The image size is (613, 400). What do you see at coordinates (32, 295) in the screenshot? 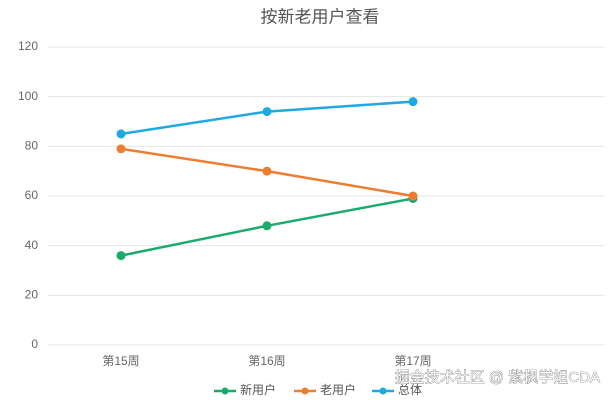
I see `y-tick-label: 20` at bounding box center [32, 295].